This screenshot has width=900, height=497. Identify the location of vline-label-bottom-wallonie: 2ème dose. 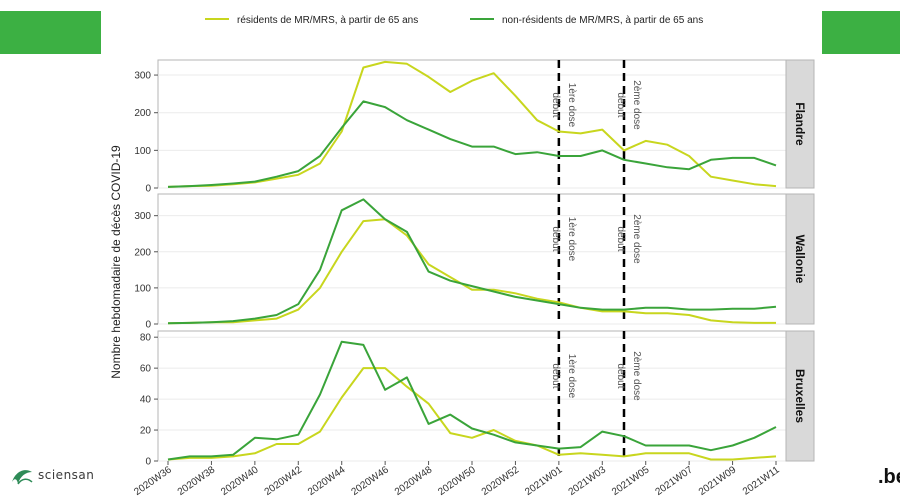
(636, 239).